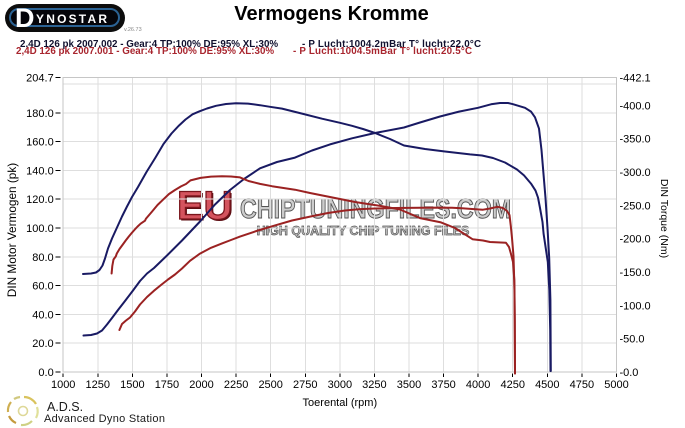 Image resolution: width=685 pixels, height=428 pixels. Describe the element at coordinates (42, 258) in the screenshot. I see `svg-text: 80.0` at that location.